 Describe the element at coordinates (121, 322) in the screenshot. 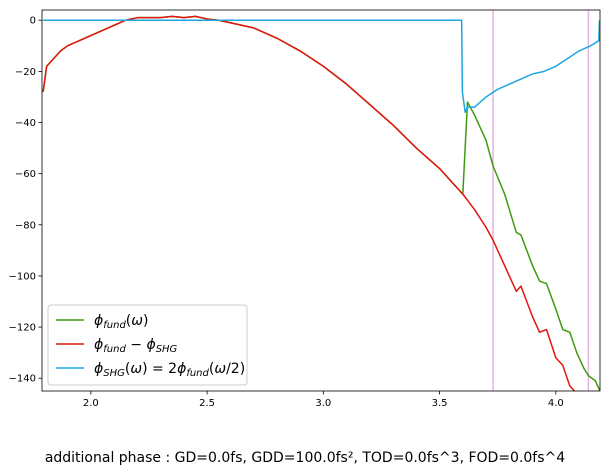

I see `legend-label-fund: ϕfund(ω)` at that location.